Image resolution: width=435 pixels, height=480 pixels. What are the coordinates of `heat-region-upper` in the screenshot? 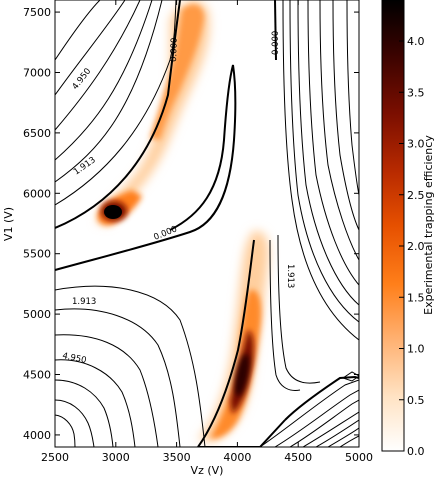 It's located at (153, 113).